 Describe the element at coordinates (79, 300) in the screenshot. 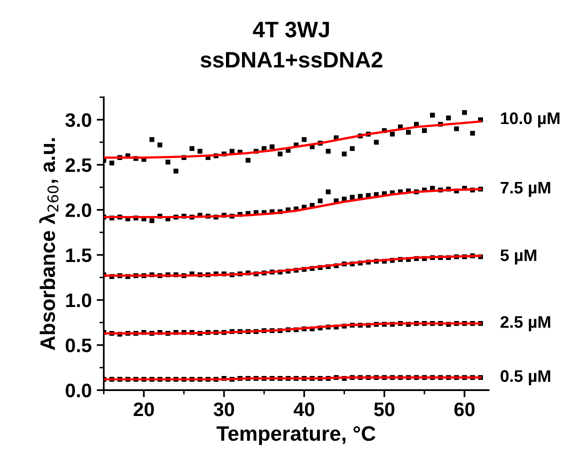

I see `y-tick-label: 1.0` at that location.